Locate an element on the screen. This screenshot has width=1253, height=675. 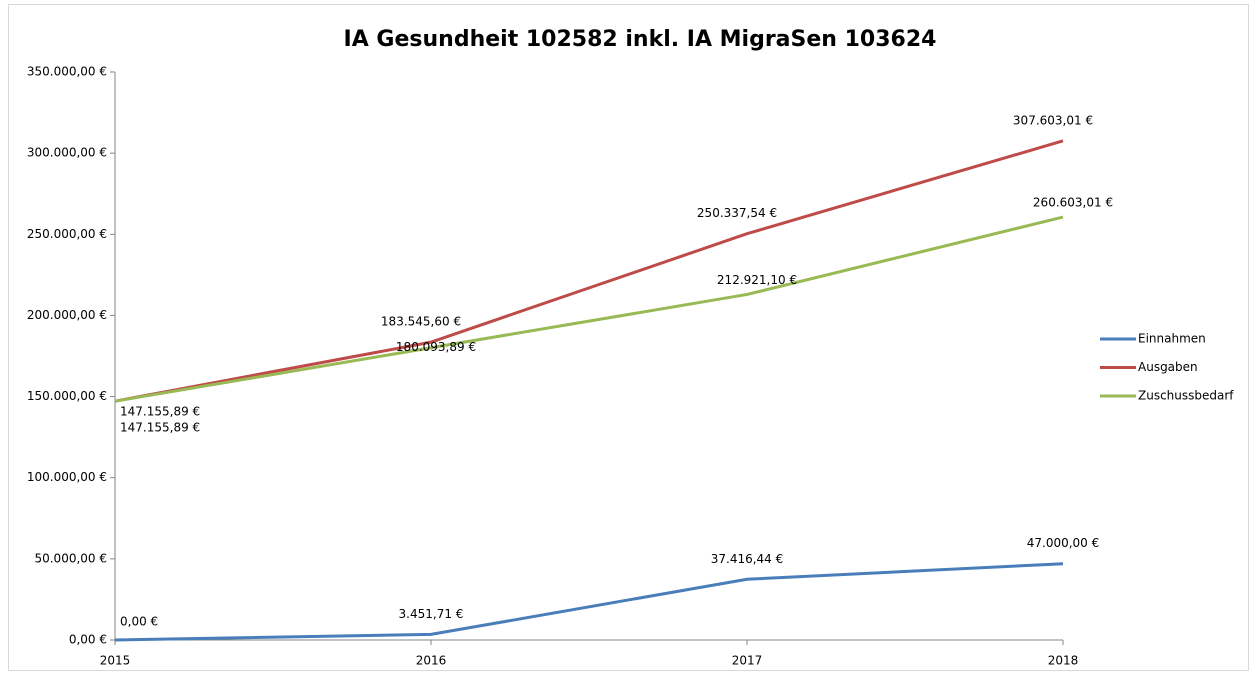
y-tick-label: 300.000,00 € is located at coordinates (67, 153).